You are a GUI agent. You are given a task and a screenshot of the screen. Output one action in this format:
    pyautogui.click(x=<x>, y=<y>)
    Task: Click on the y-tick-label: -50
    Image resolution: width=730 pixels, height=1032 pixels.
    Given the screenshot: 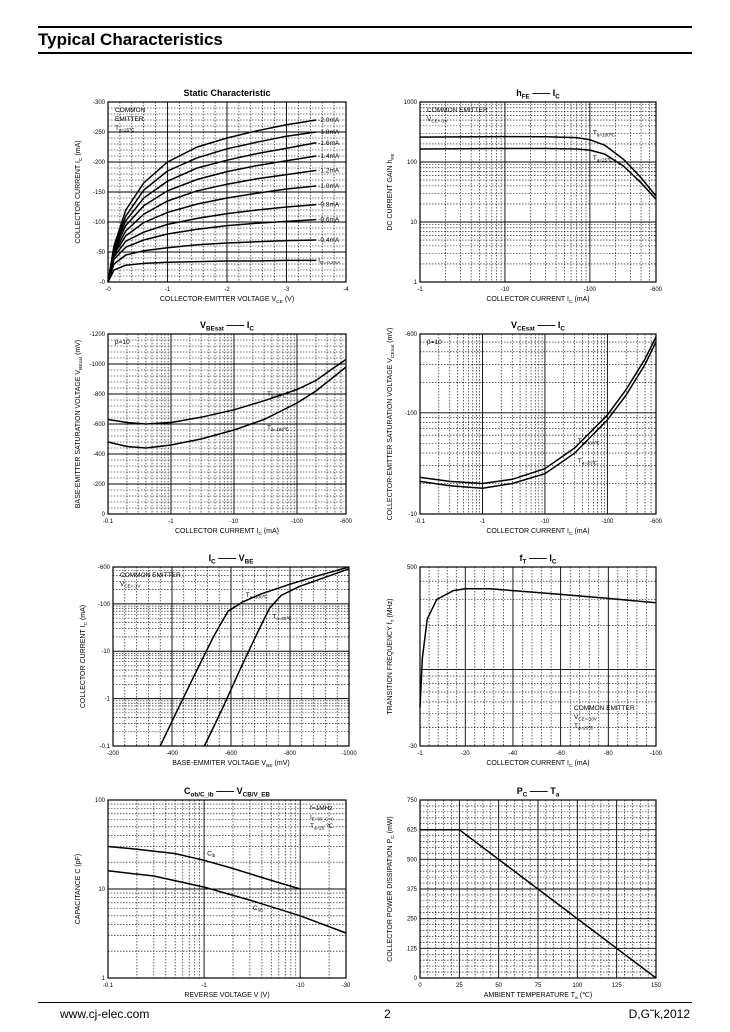 What is the action you would take?
    pyautogui.click(x=100, y=253)
    